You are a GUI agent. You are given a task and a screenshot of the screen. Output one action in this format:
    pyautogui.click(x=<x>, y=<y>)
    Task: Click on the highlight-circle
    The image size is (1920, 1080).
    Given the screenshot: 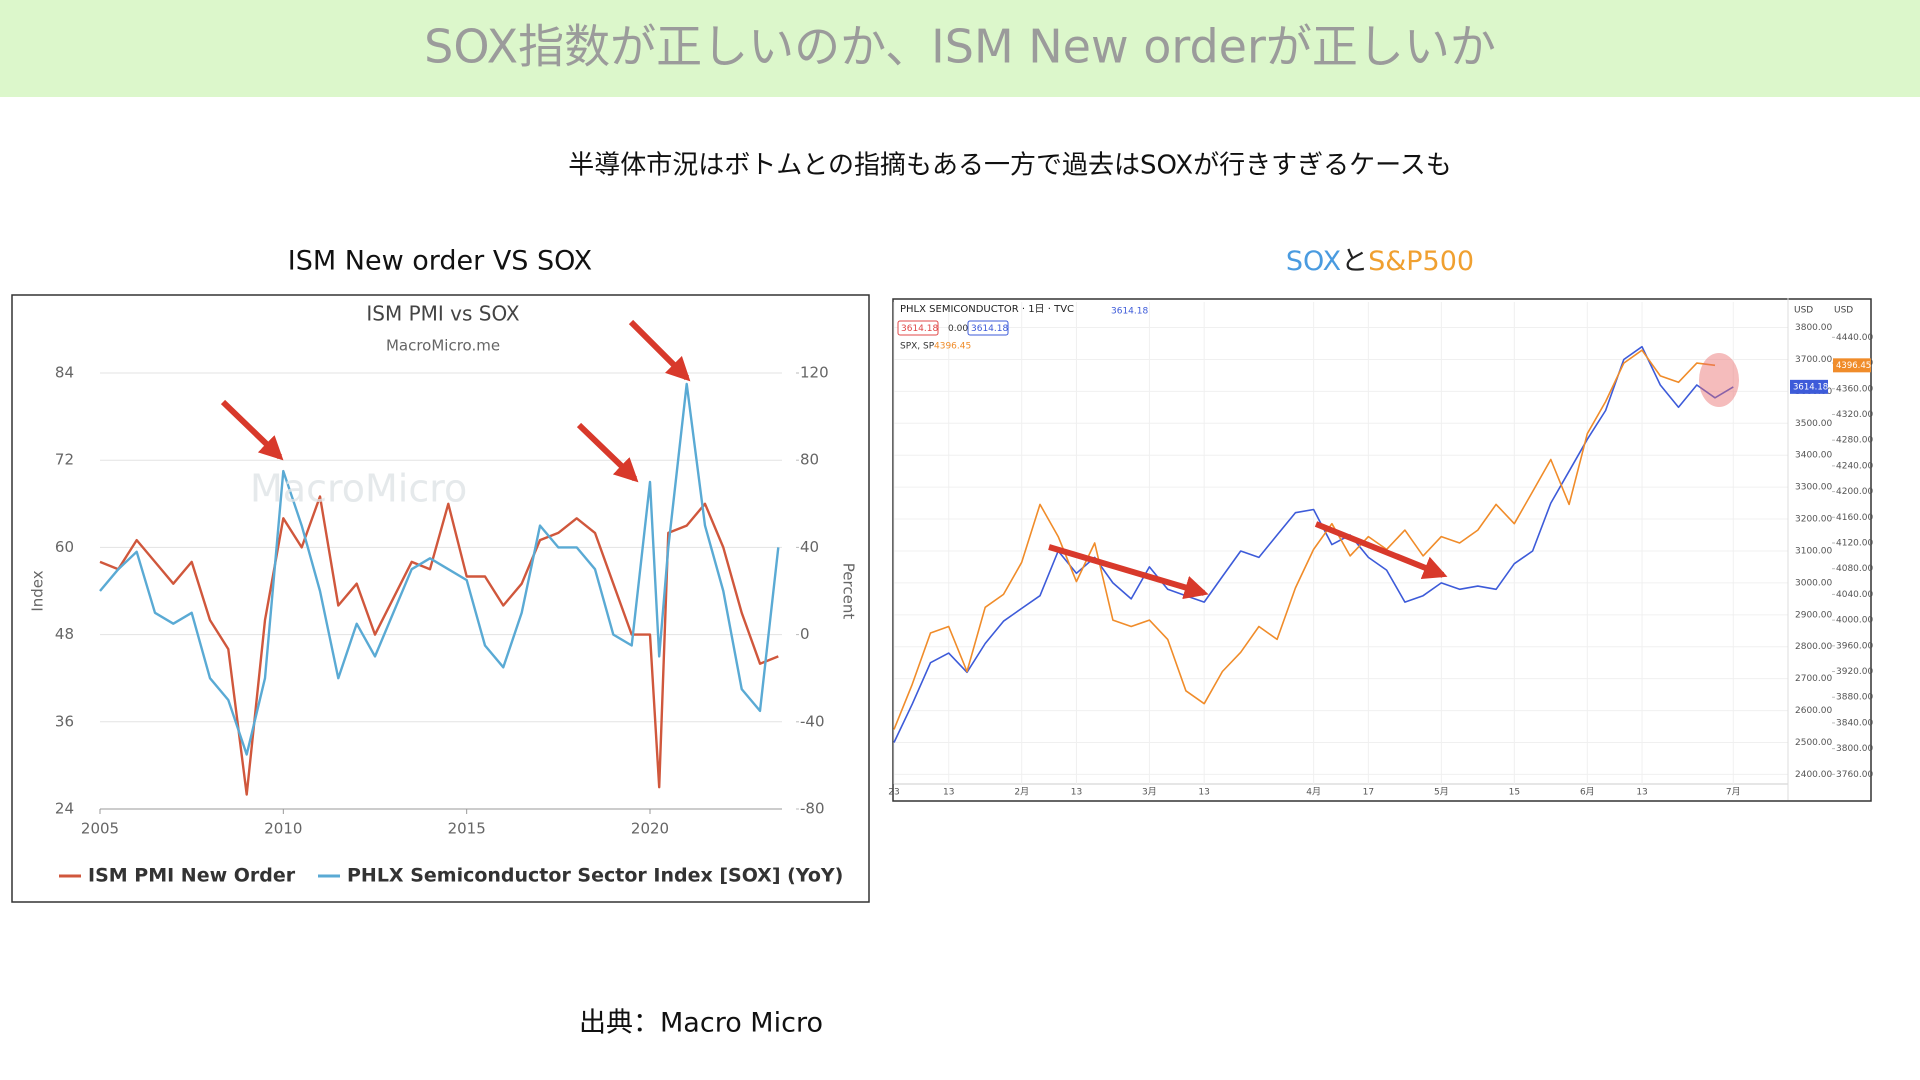 What is the action you would take?
    pyautogui.click(x=1719, y=380)
    